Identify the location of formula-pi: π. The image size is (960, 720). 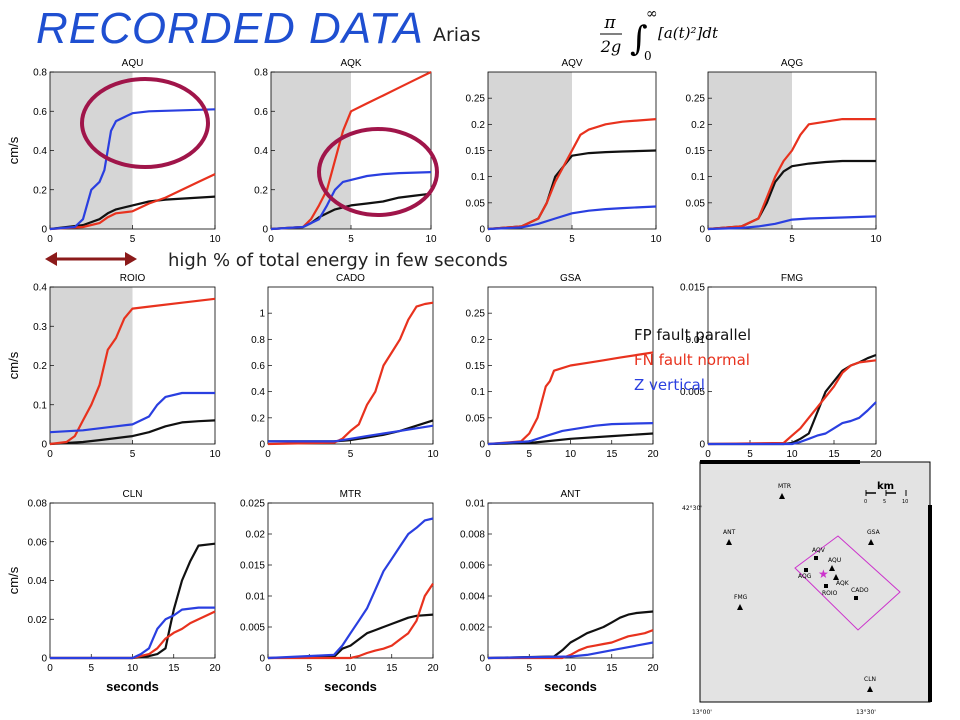
(609, 23).